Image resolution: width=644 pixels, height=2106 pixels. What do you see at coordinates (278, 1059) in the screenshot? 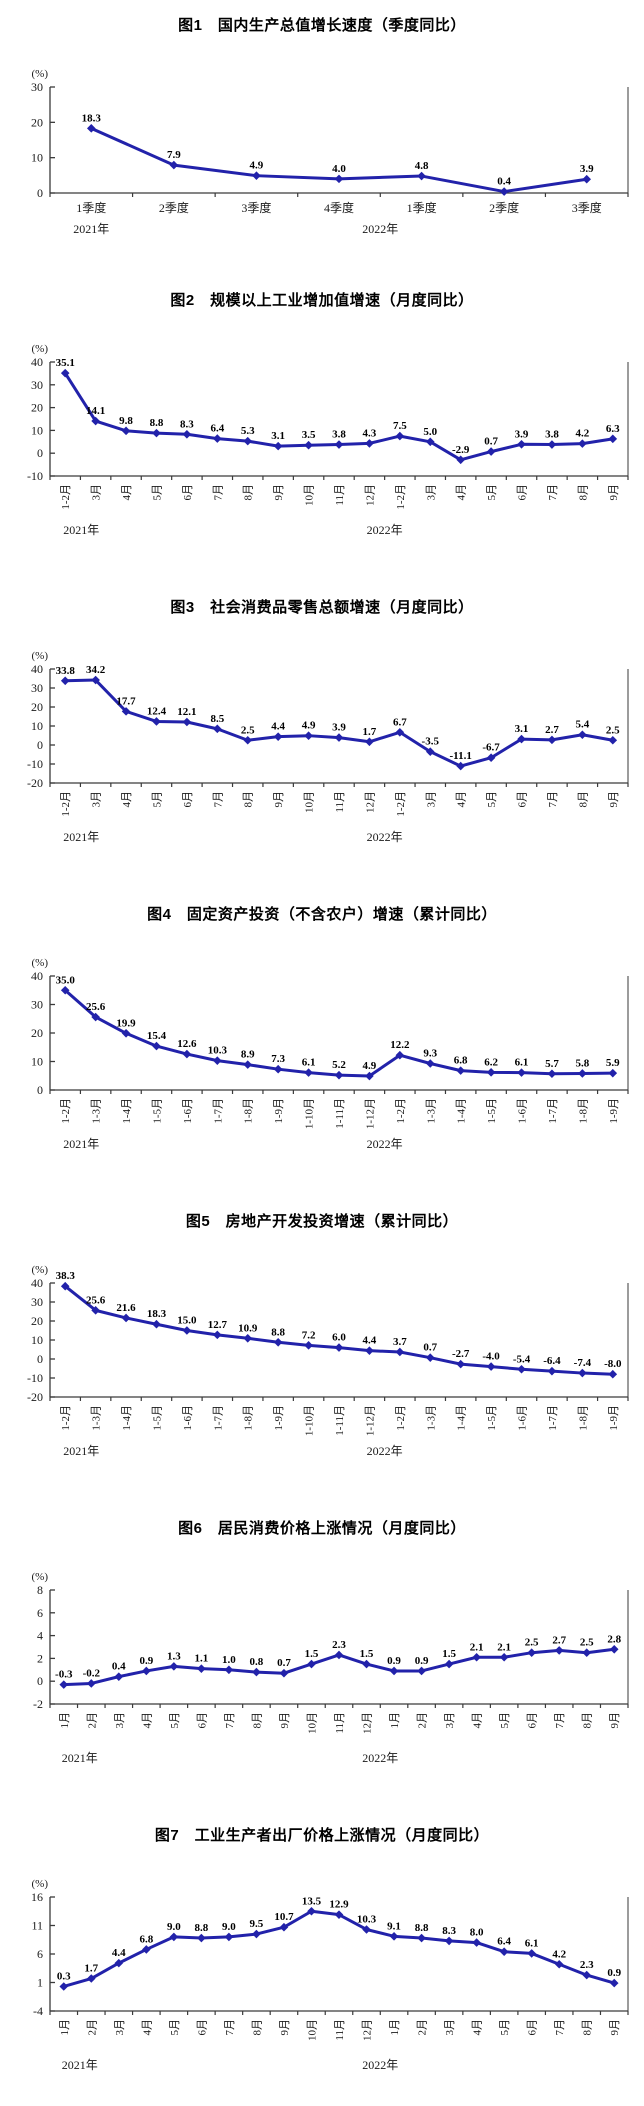
I see `data-point-label: 7.3` at bounding box center [278, 1059].